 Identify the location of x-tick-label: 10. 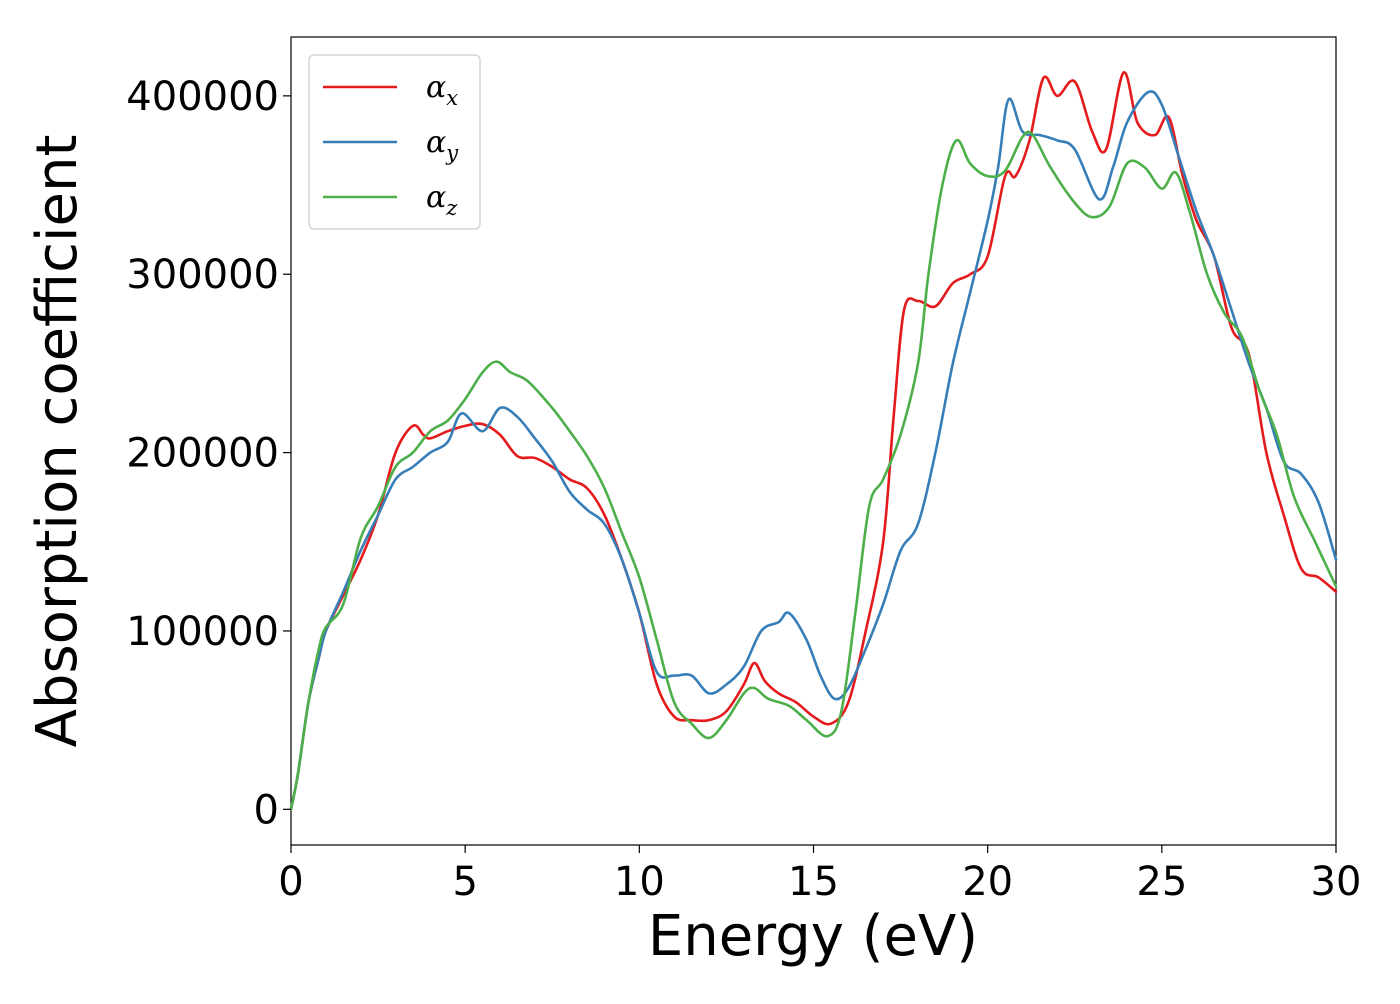
(639, 882).